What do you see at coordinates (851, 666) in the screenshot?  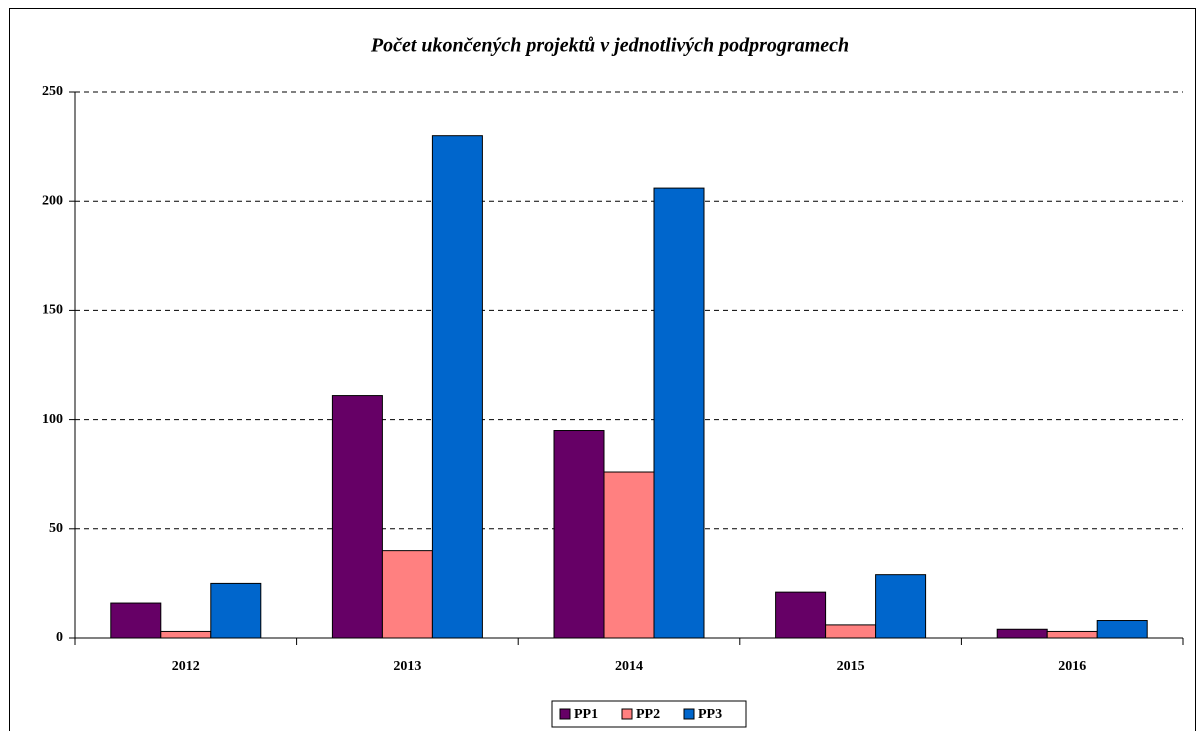 I see `x-tick-label: 2015` at bounding box center [851, 666].